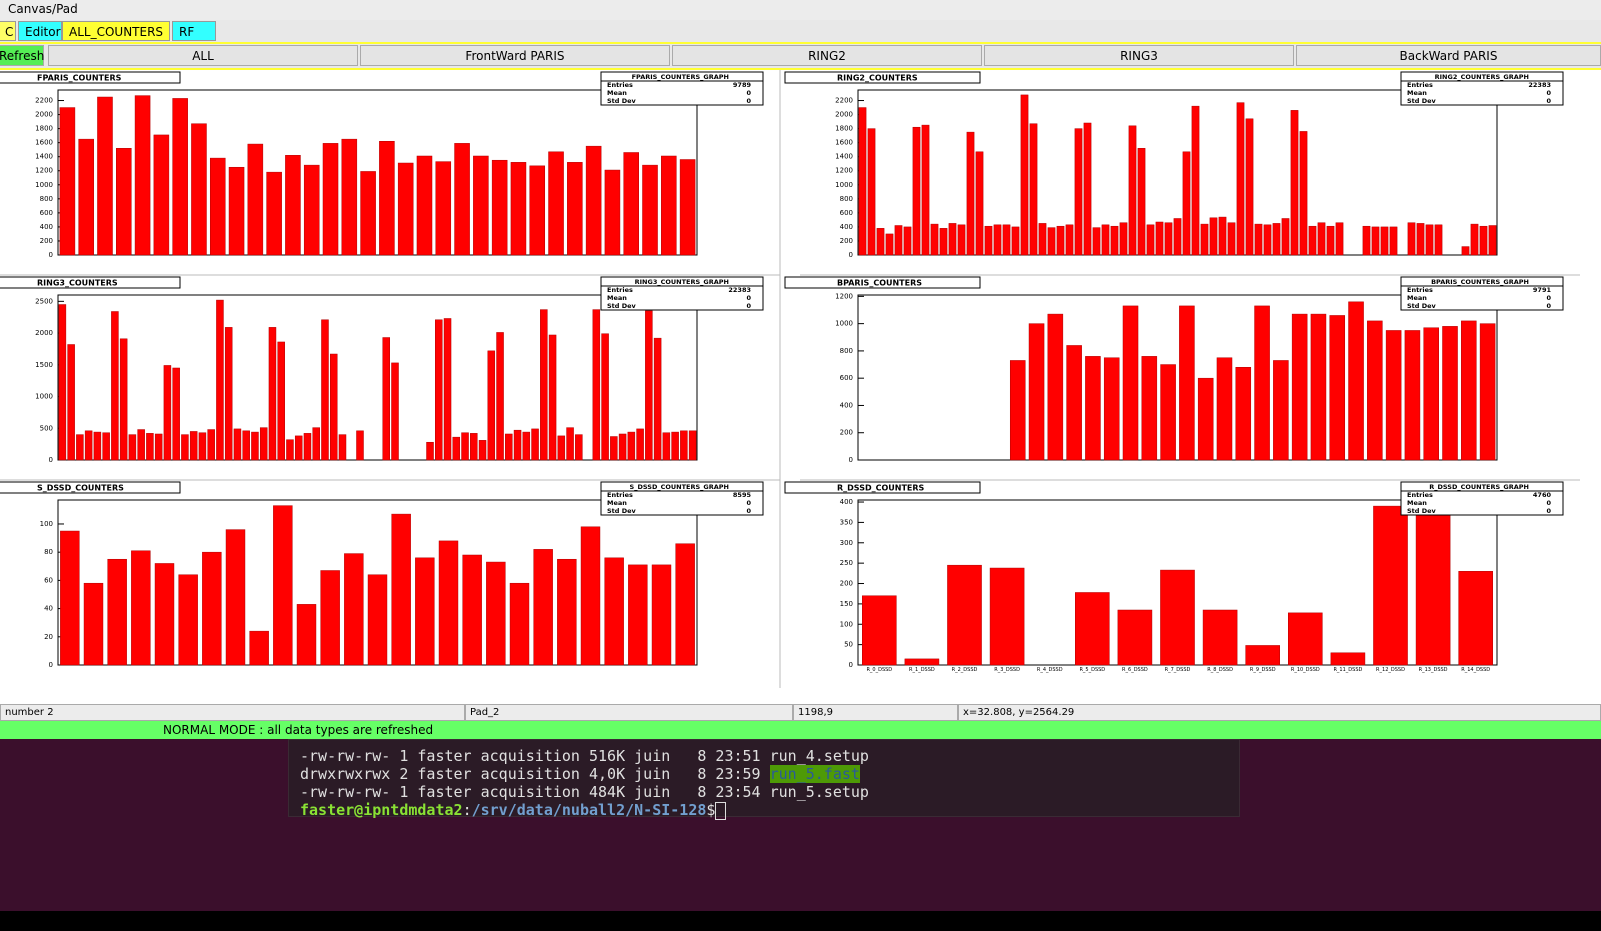 The width and height of the screenshot is (1601, 931). I want to click on chart-title: BPARIS_COUNTERS, so click(879, 283).